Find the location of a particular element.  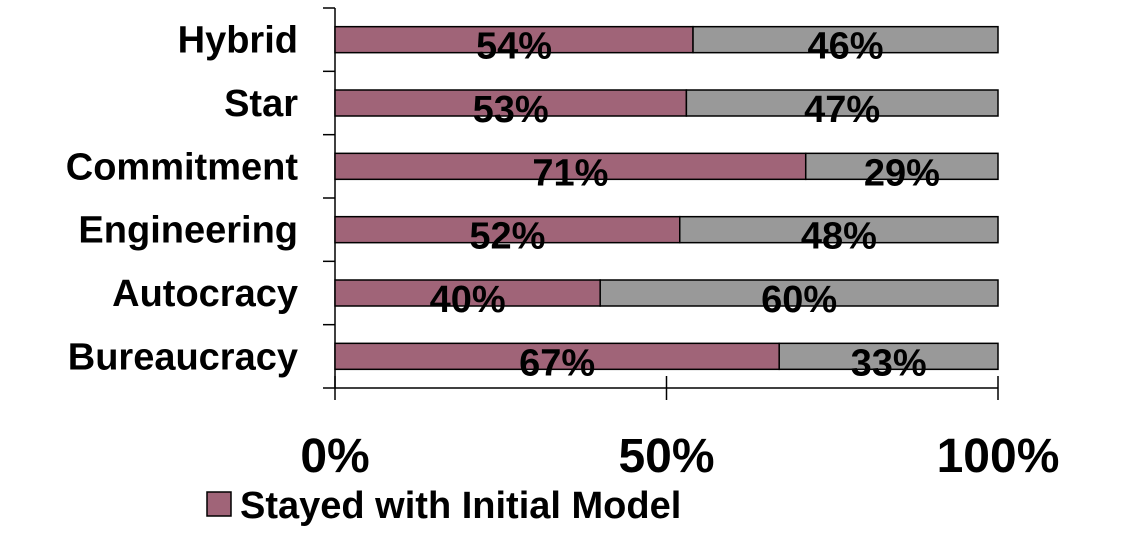

data-label: 54% is located at coordinates (514, 47).